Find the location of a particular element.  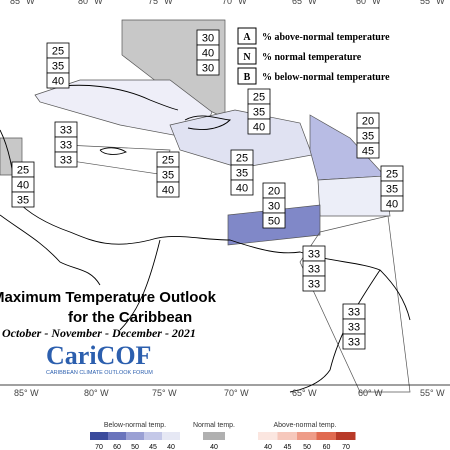

lon-label: 65° W is located at coordinates (304, 3).